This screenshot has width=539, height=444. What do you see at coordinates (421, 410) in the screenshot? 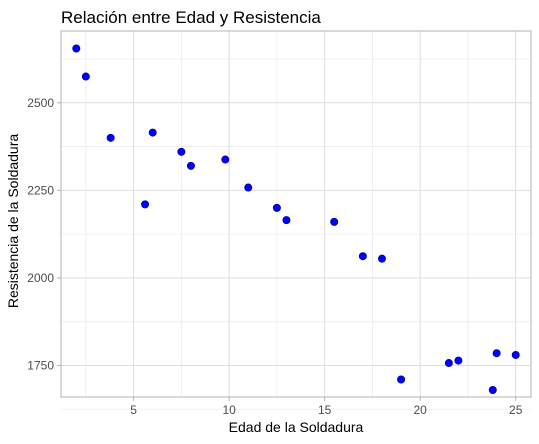
I see `x-tick-label-20: 20` at bounding box center [421, 410].